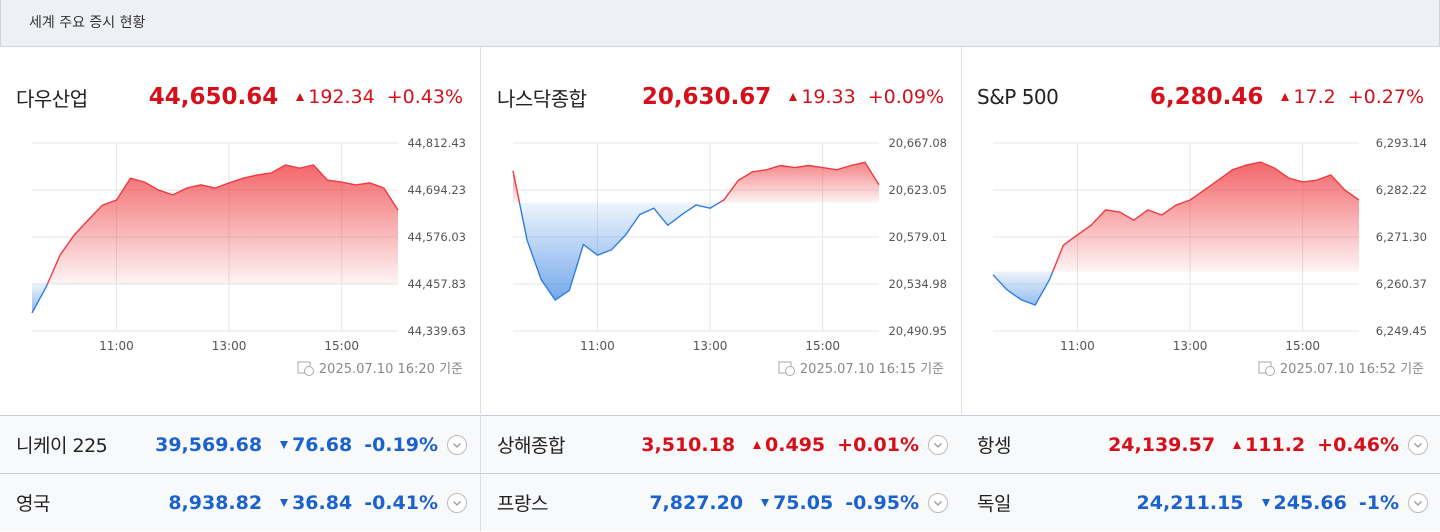  What do you see at coordinates (917, 143) in the screenshot?
I see `y-tick-label: 20,667.08` at bounding box center [917, 143].